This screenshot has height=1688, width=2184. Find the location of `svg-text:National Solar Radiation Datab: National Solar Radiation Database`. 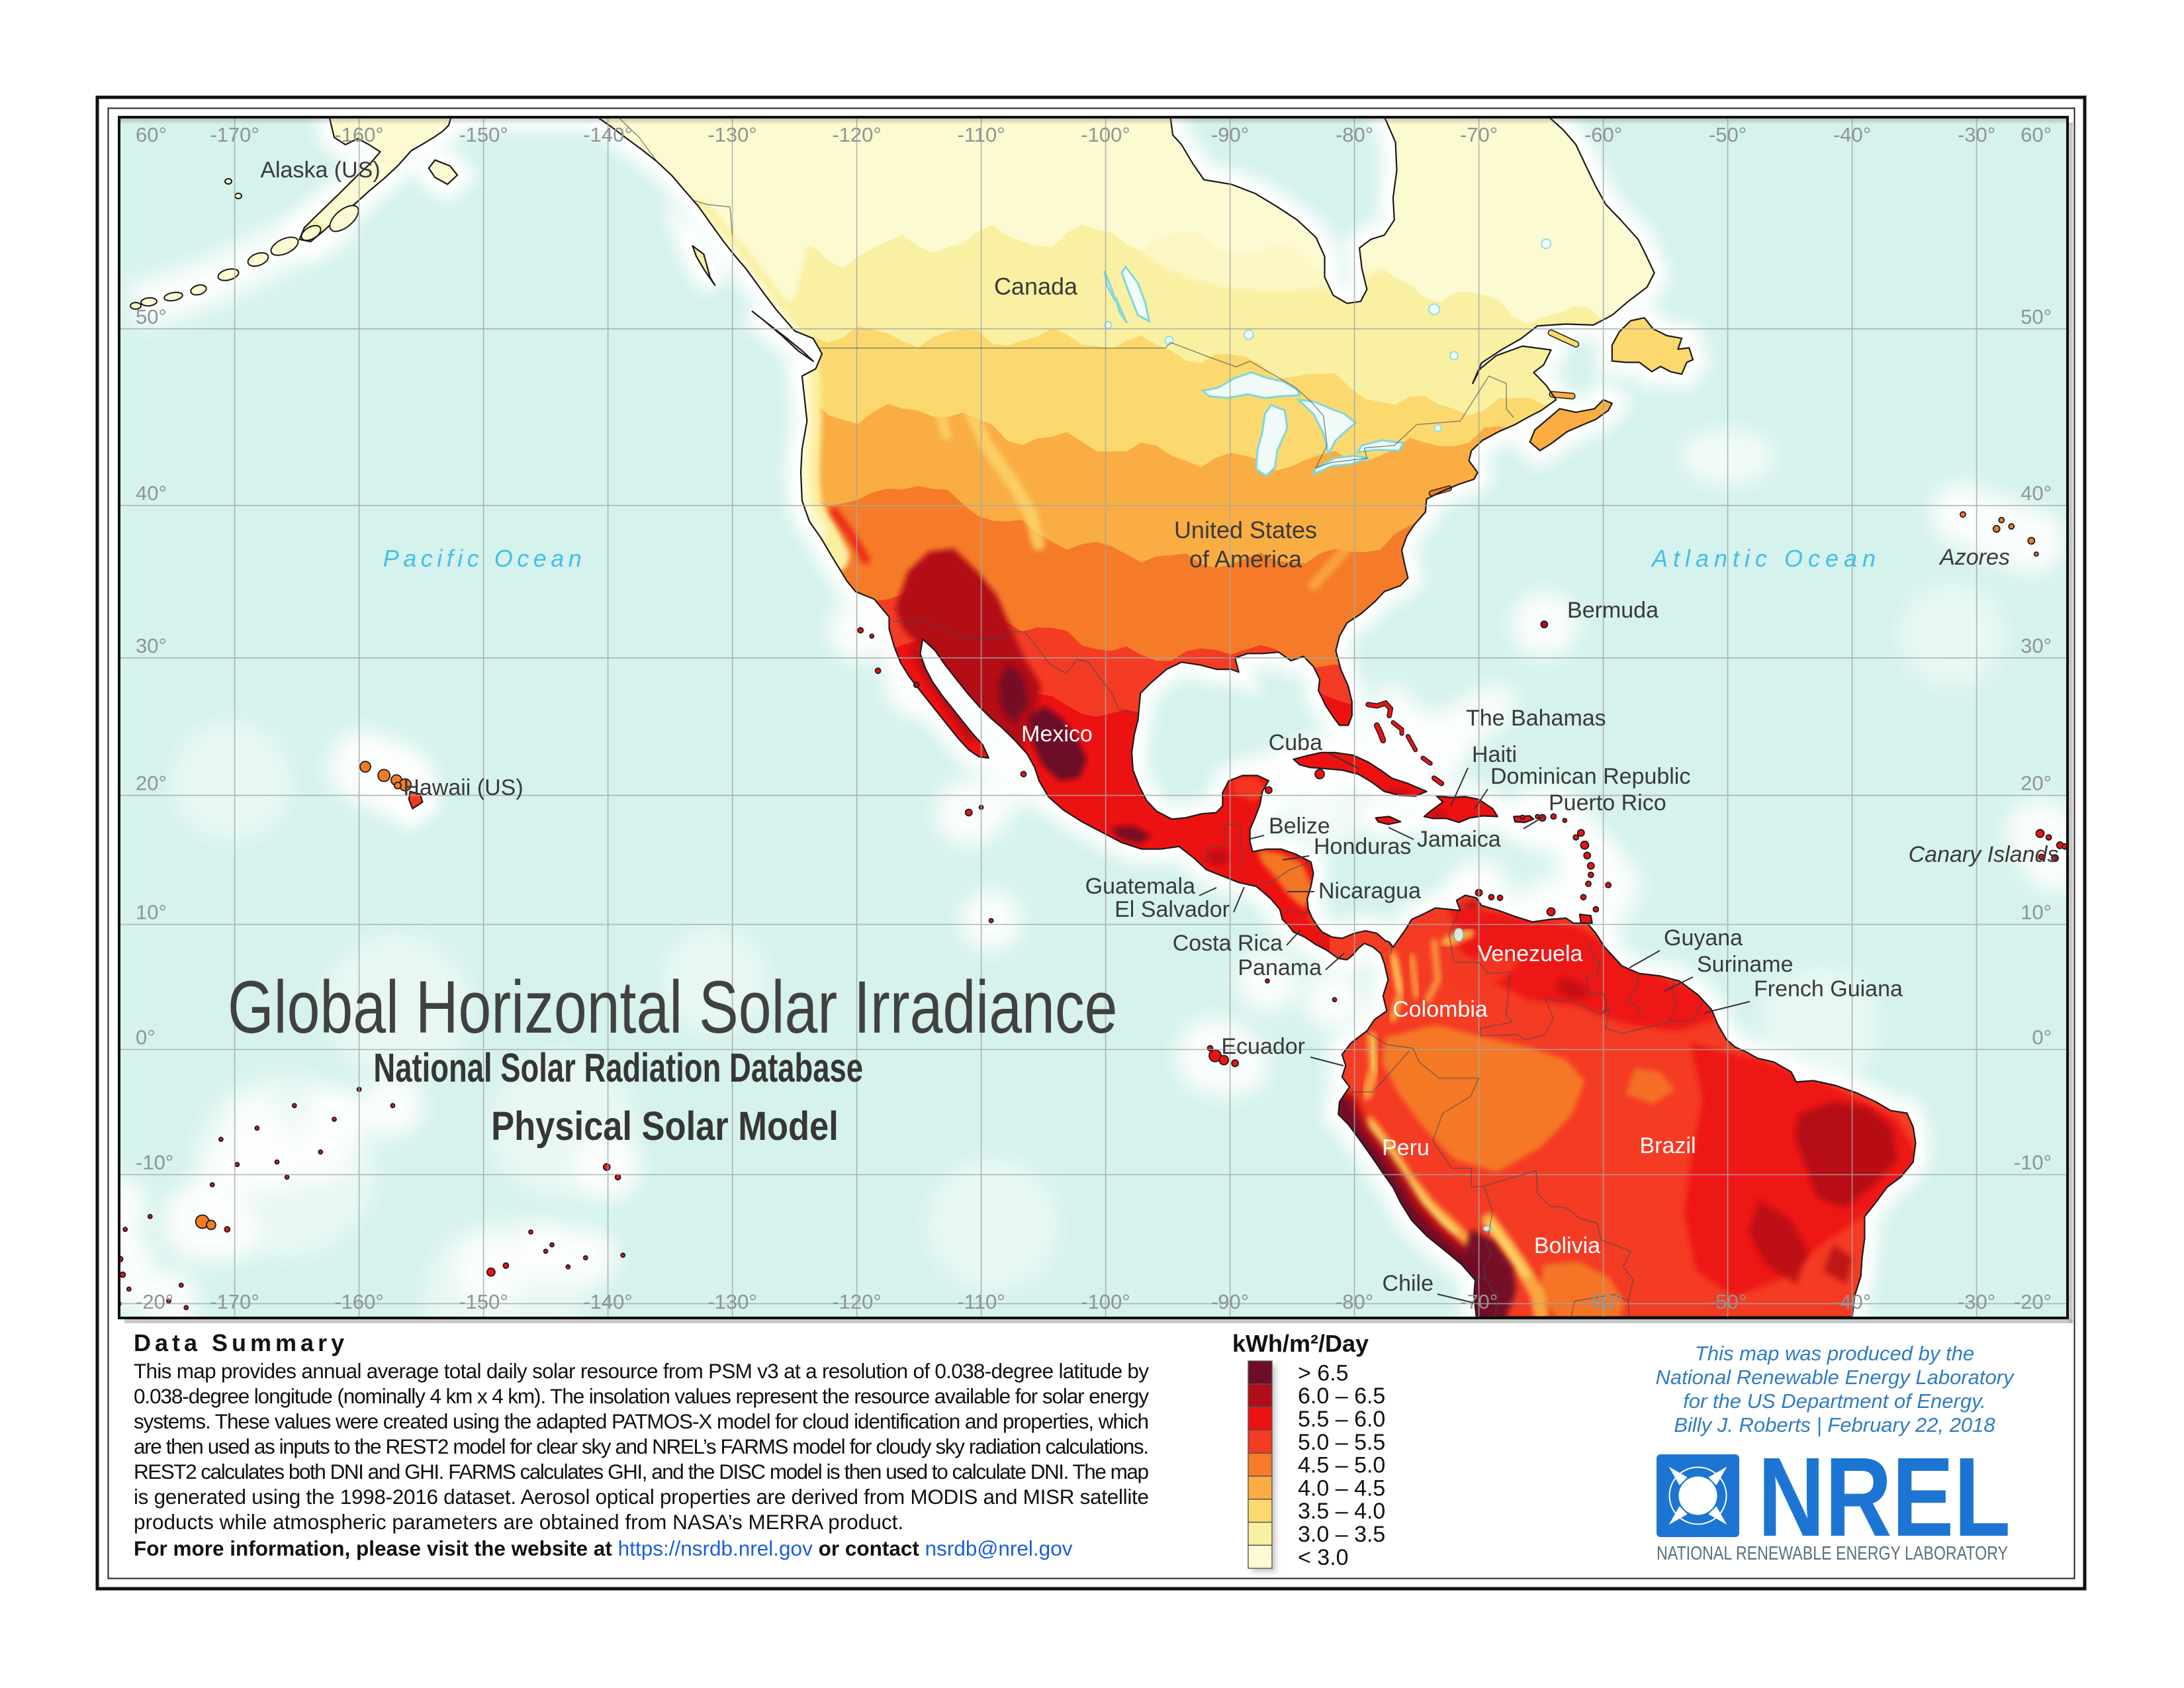

svg-text:National Solar Radiation Datab: National Solar Radiation Database is located at coordinates (618, 1068).